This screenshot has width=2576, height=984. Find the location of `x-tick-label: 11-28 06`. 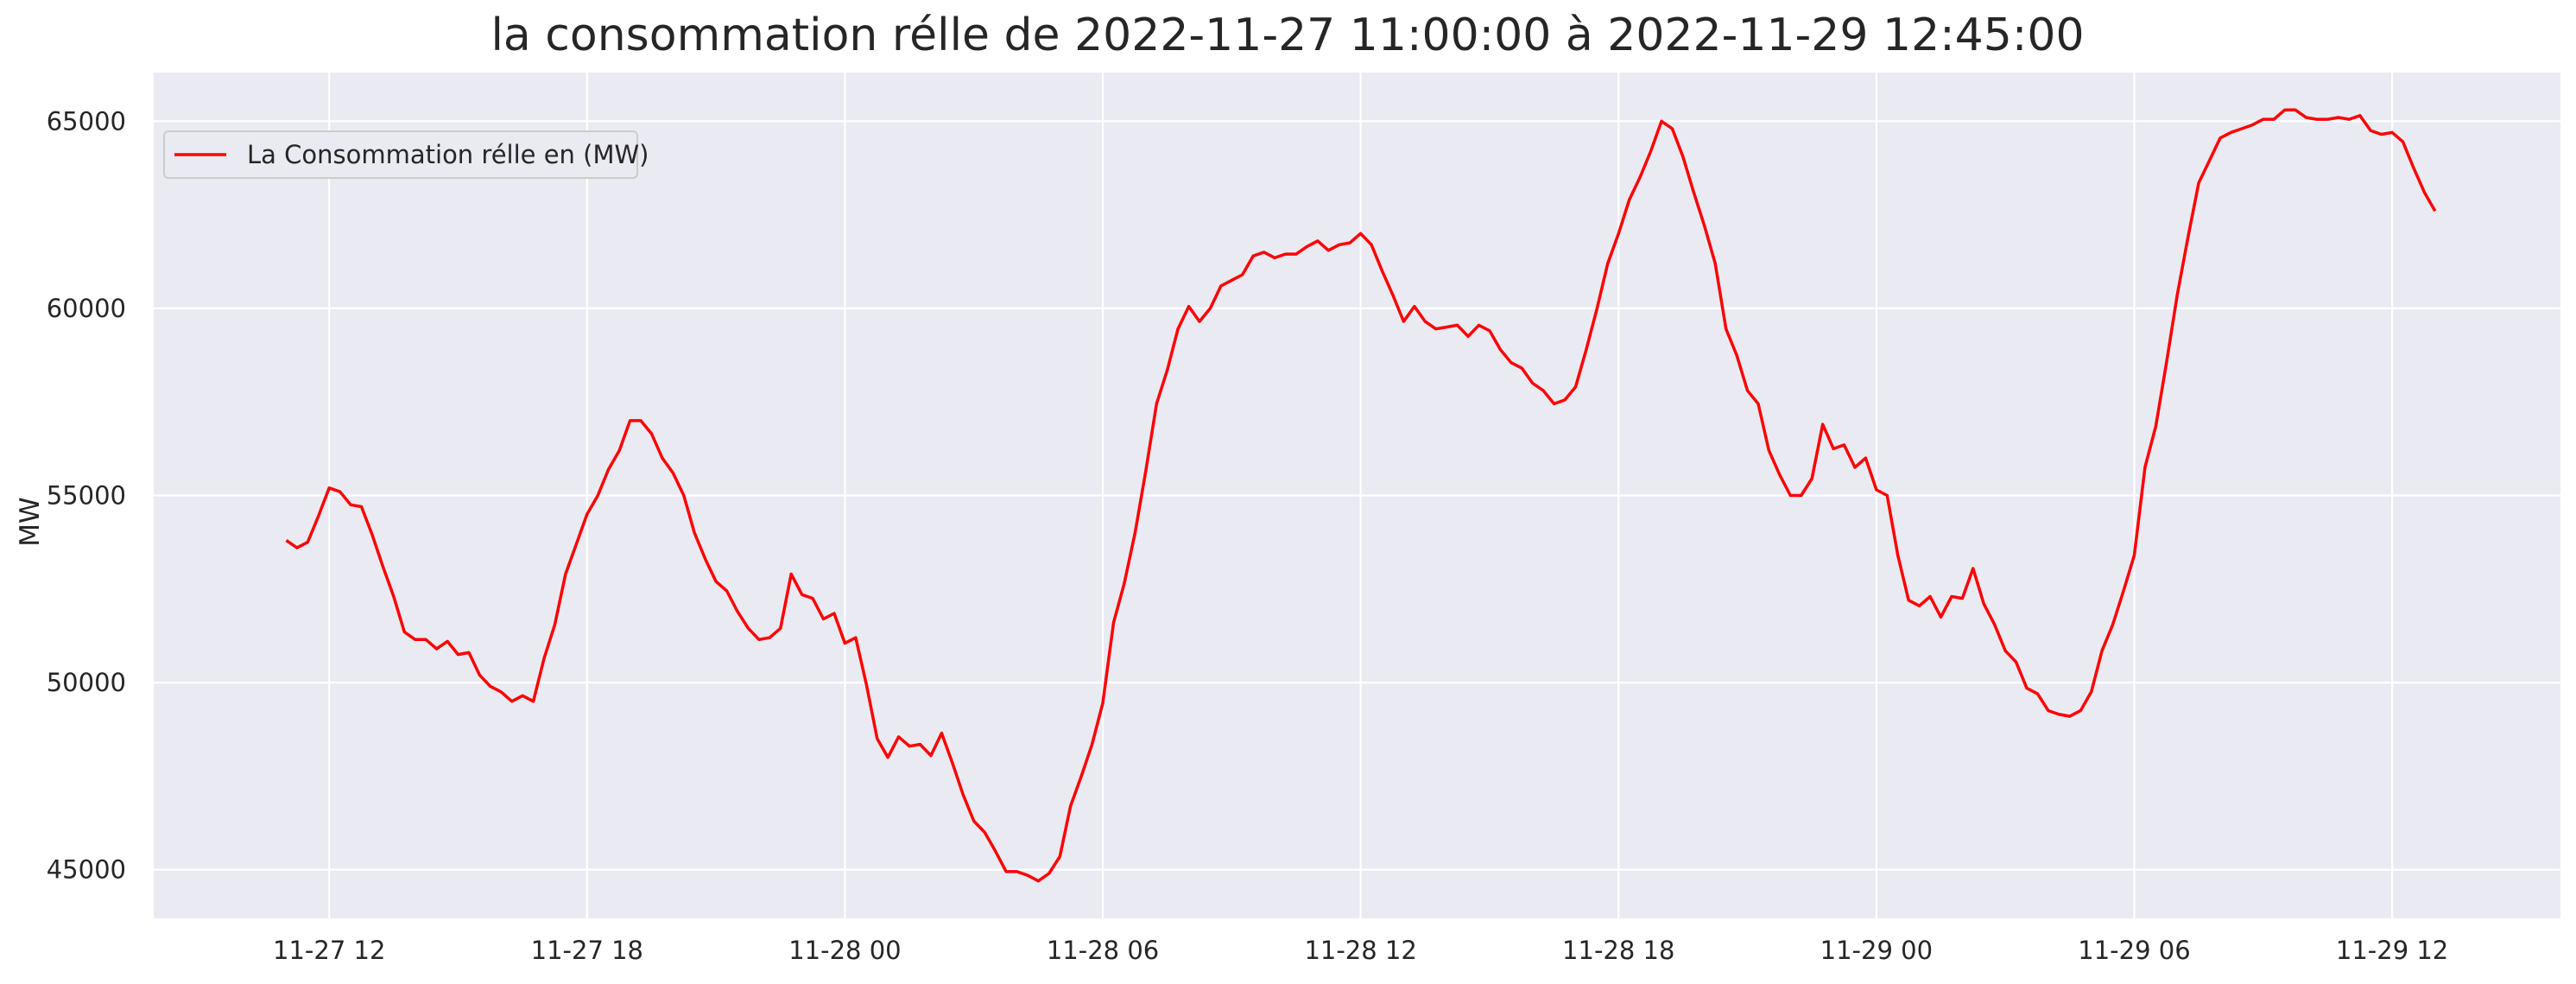

x-tick-label: 11-28 06 is located at coordinates (1103, 950).